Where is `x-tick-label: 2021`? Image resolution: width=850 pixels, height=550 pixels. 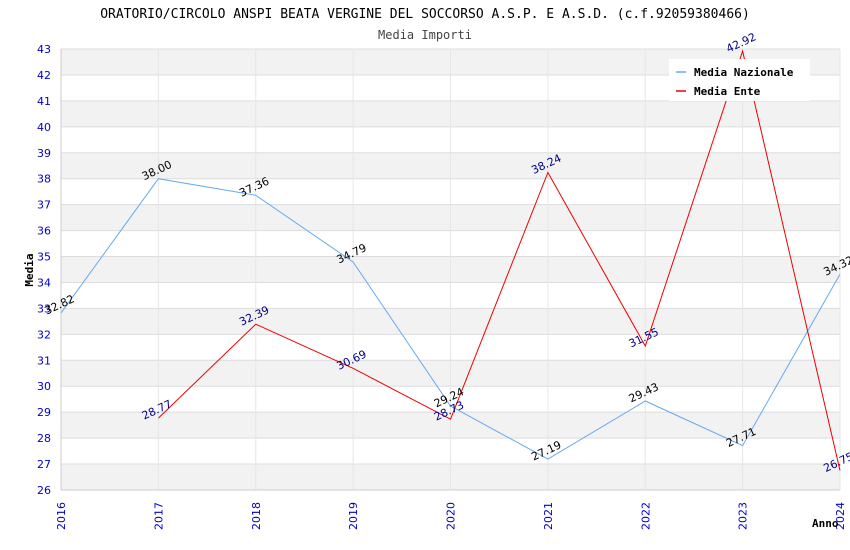
x-tick-label: 2021 is located at coordinates (548, 516).